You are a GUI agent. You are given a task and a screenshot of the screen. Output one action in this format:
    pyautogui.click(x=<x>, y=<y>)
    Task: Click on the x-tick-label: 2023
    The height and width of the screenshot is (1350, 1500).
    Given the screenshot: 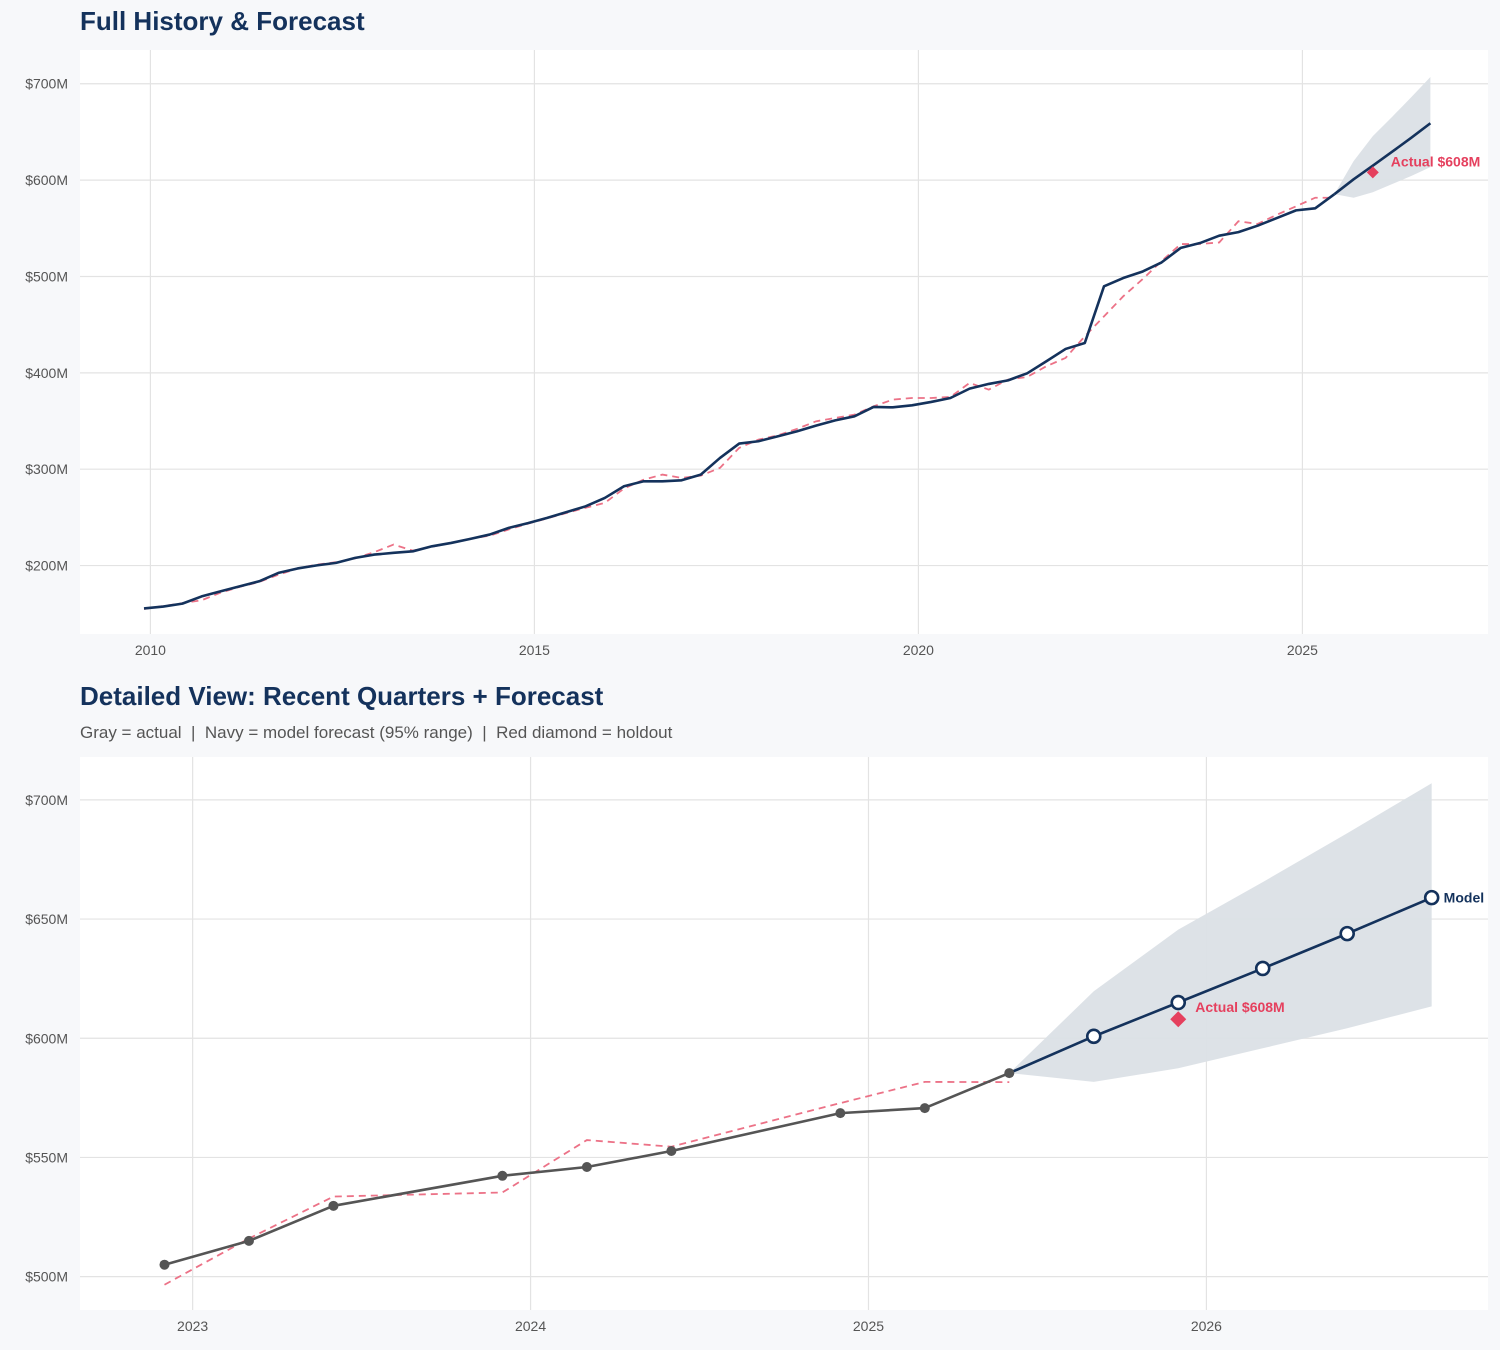 What is the action you would take?
    pyautogui.click(x=192, y=1326)
    